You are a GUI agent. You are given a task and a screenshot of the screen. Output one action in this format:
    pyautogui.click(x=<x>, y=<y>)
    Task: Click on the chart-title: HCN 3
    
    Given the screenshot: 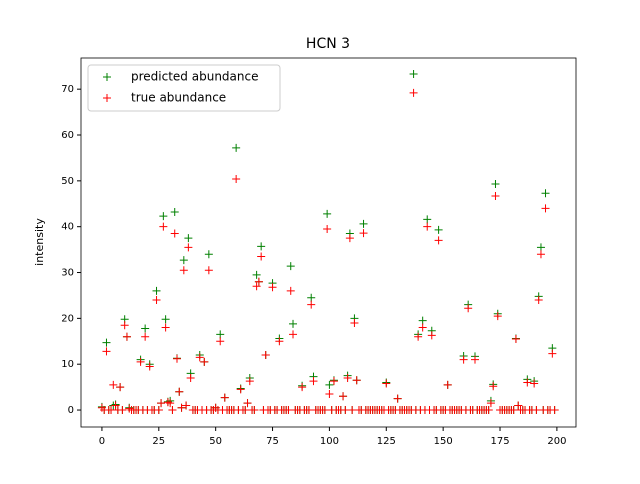 What is the action you would take?
    pyautogui.click(x=328, y=44)
    